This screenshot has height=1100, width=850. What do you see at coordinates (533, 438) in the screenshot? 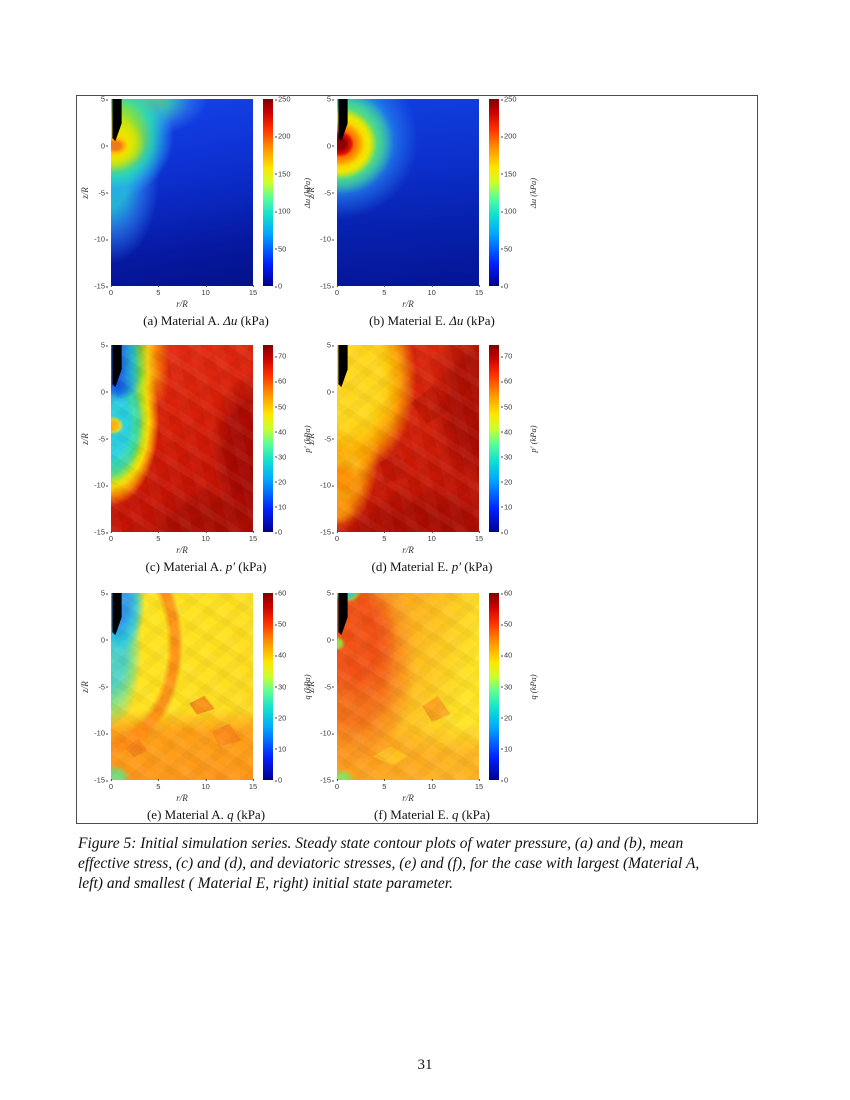
I see `colorbar-label: p′ (kPa)` at bounding box center [533, 438].